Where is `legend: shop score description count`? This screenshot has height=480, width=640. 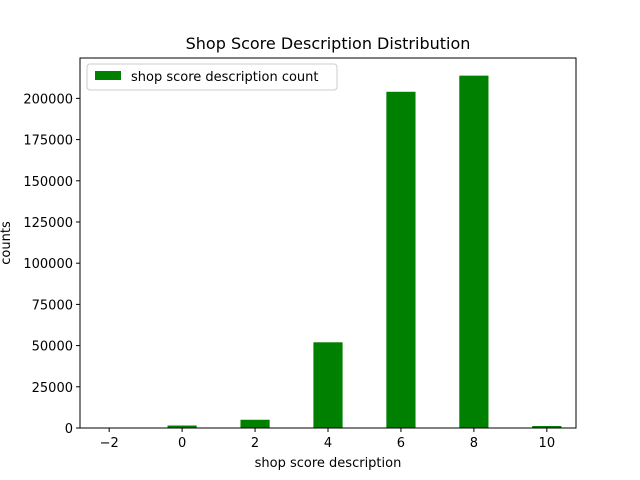 legend: shop score description count is located at coordinates (212, 77).